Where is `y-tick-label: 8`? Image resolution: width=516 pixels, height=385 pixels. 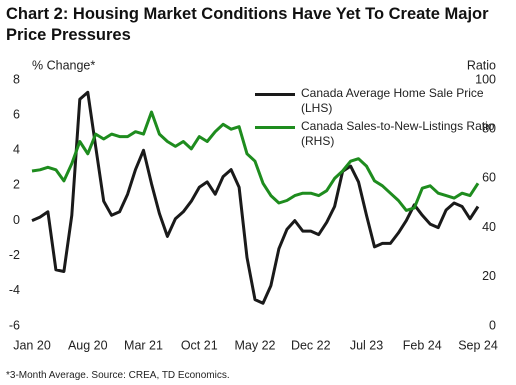
y-tick-label: 8 is located at coordinates (16, 79).